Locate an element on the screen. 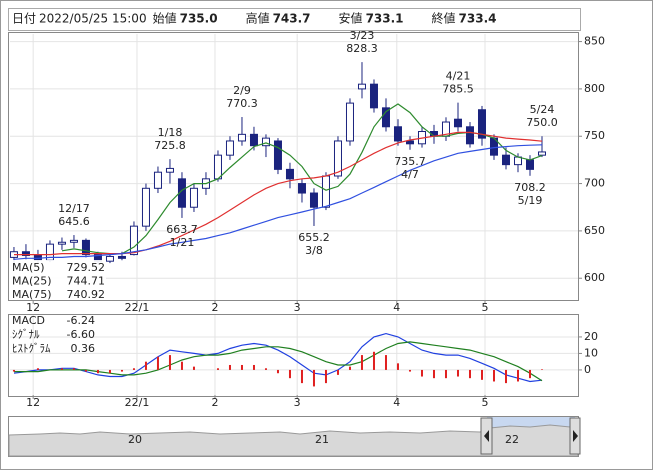 This screenshot has width=653, height=470. header-label: 終値 is located at coordinates (444, 18).